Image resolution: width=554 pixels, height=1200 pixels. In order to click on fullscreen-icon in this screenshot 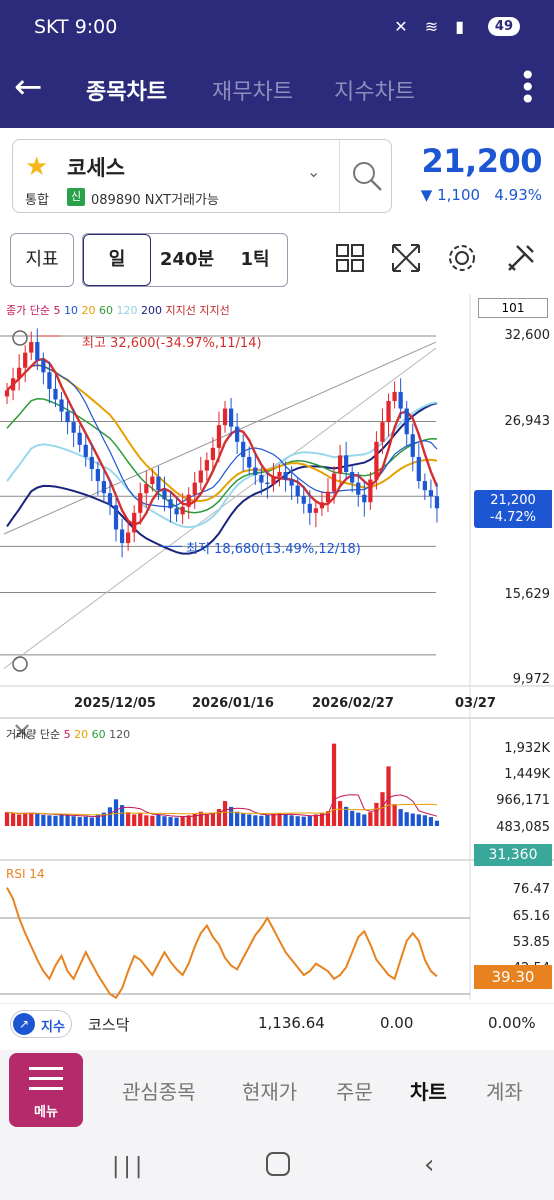, I will do `click(406, 258)`.